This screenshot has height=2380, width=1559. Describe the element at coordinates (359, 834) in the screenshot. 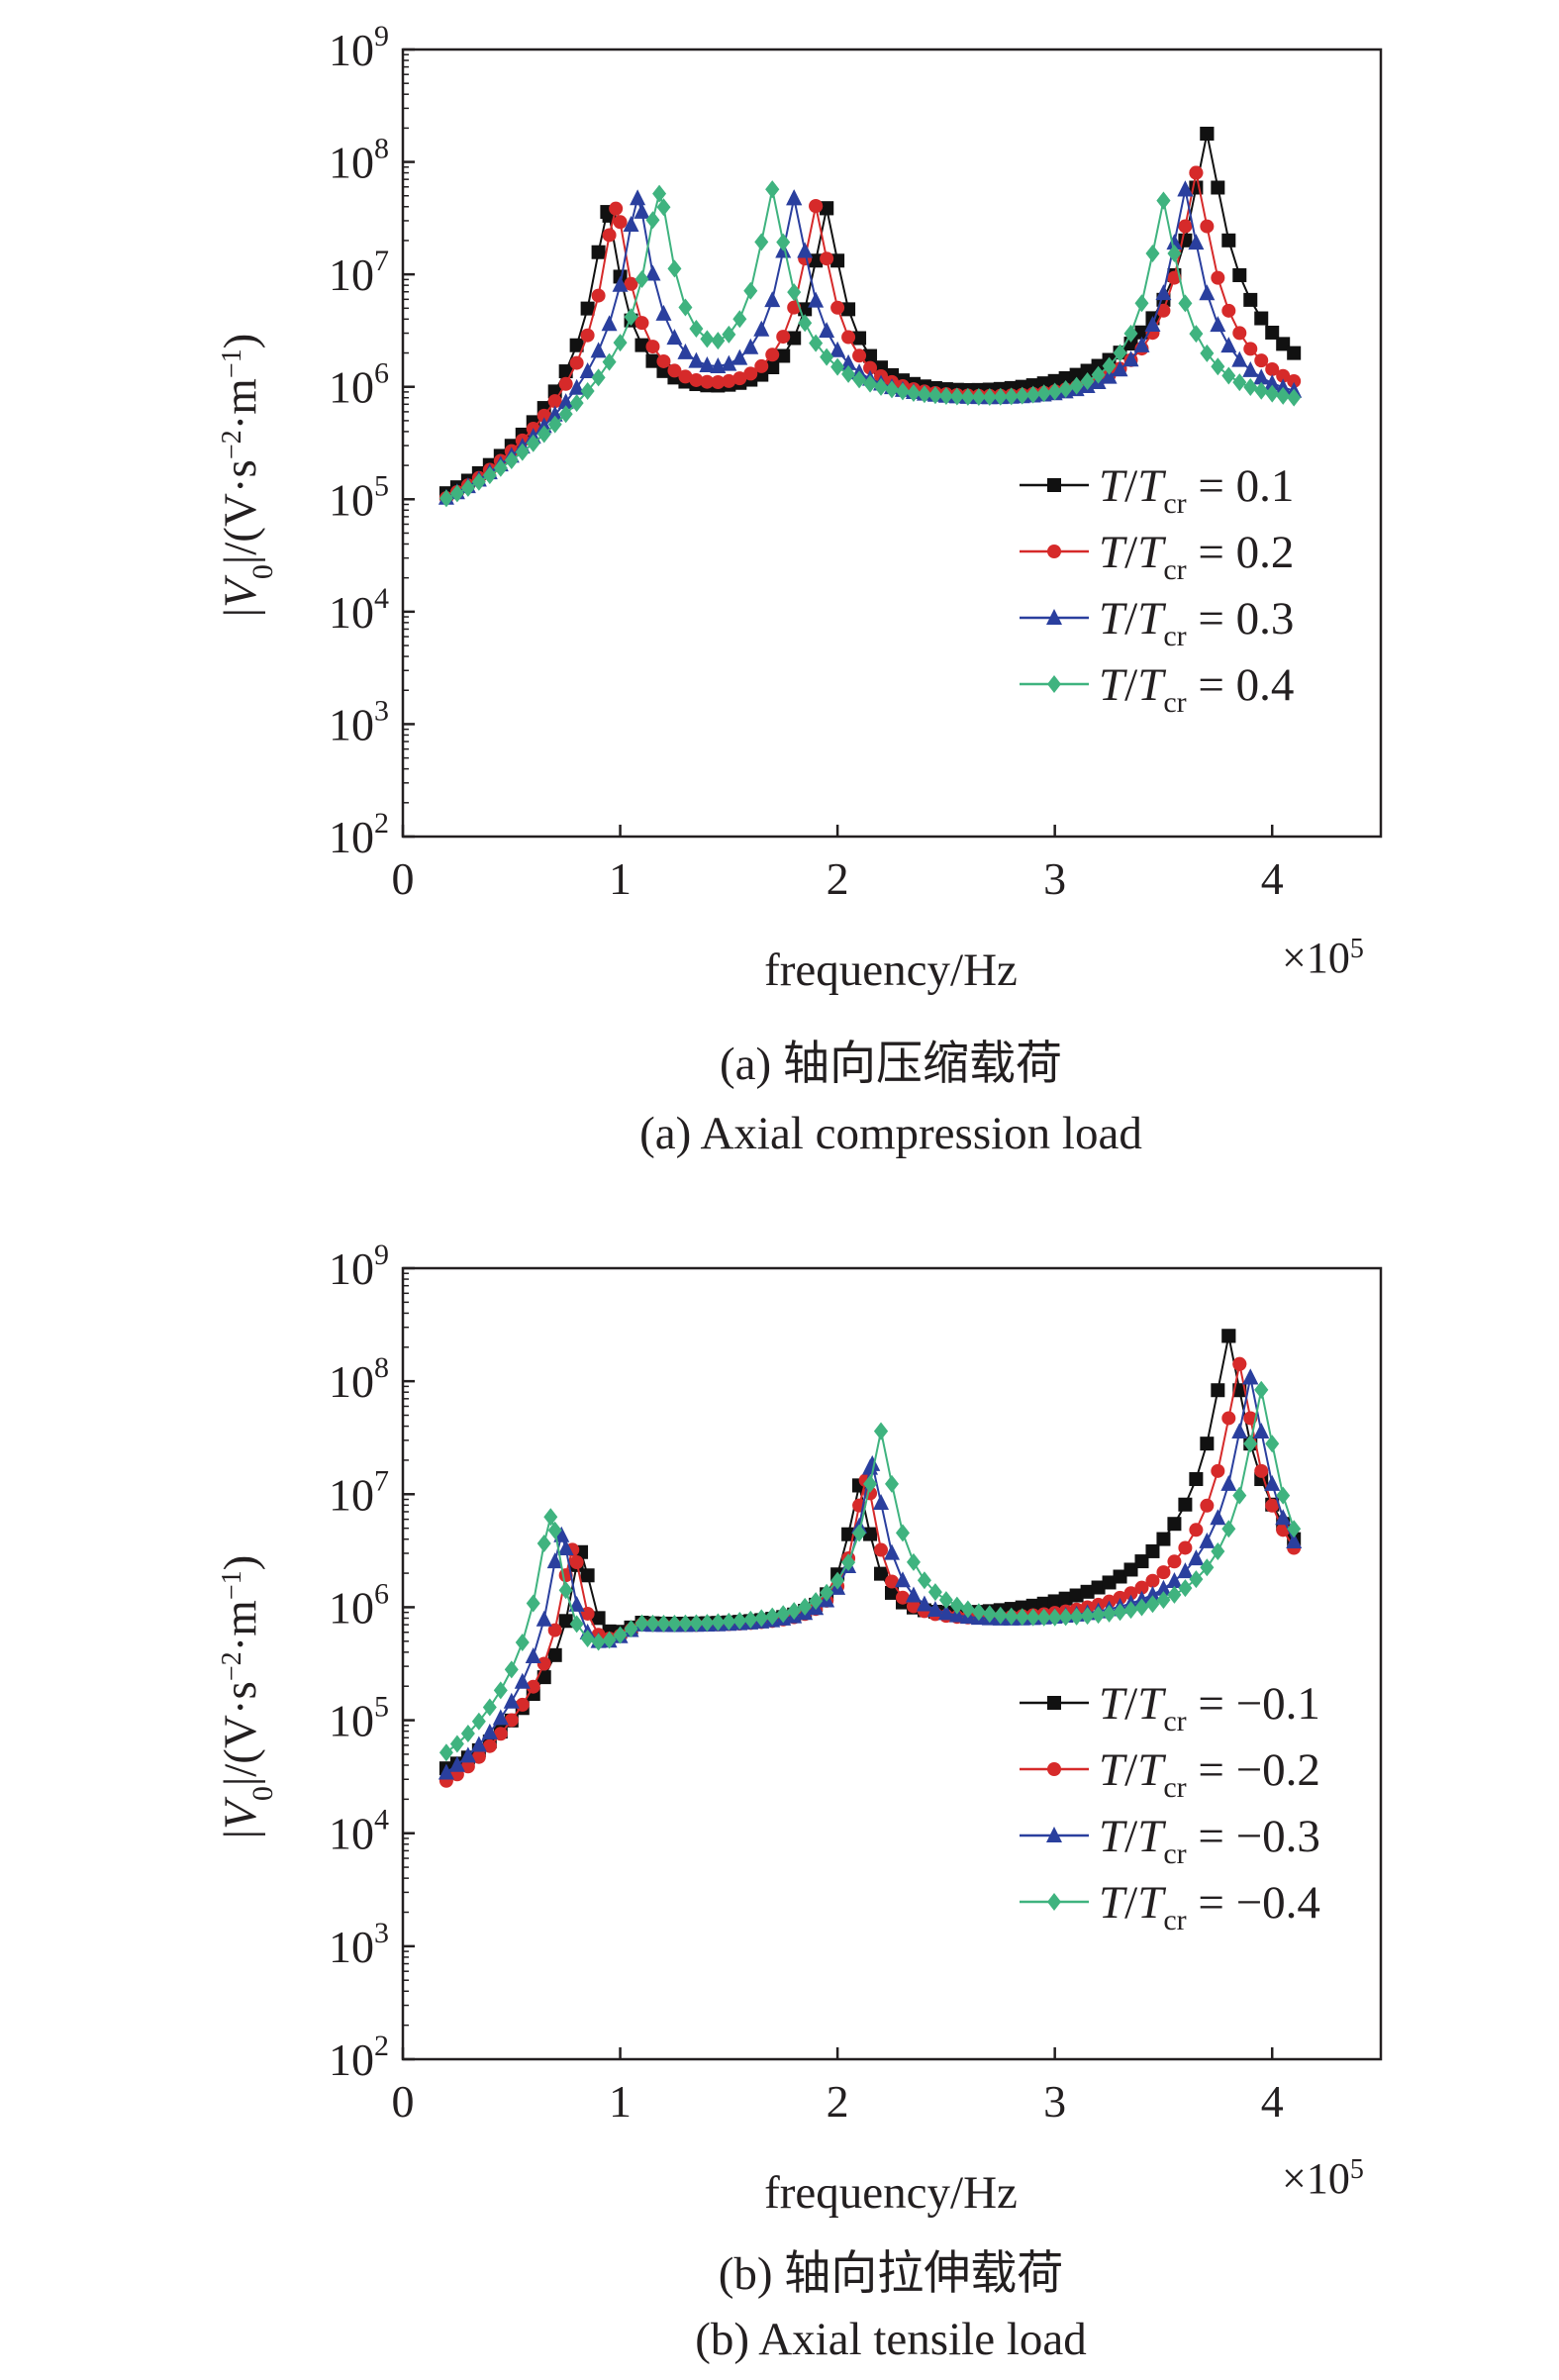

I see `y-tick-label: 10²` at that location.